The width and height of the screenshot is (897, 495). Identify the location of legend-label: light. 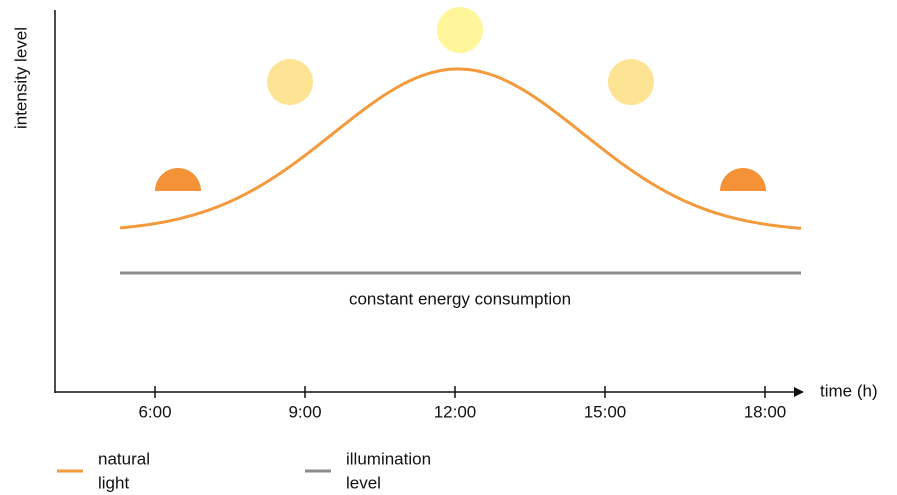
(113, 482).